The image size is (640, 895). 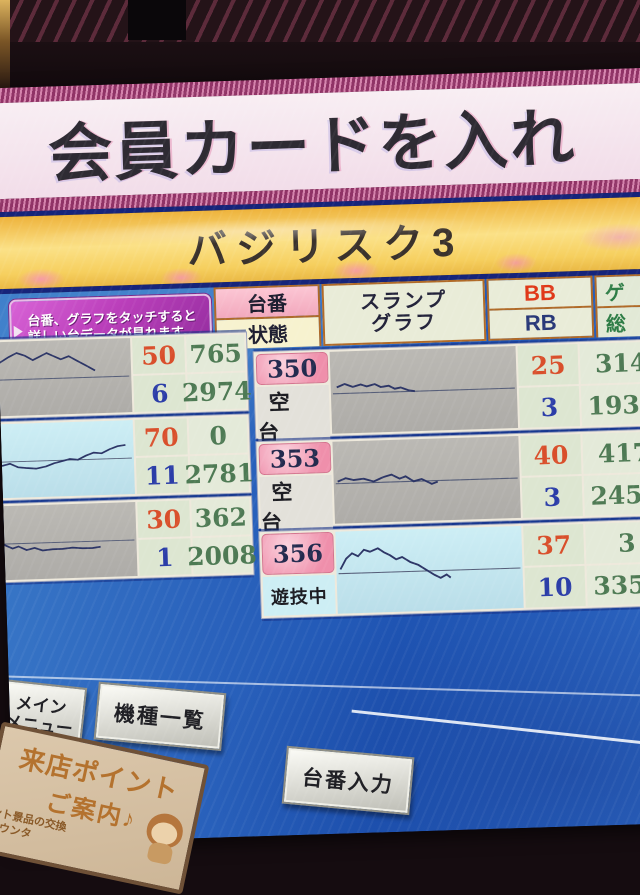 What do you see at coordinates (219, 473) in the screenshot?
I see `total-games: 2781` at bounding box center [219, 473].